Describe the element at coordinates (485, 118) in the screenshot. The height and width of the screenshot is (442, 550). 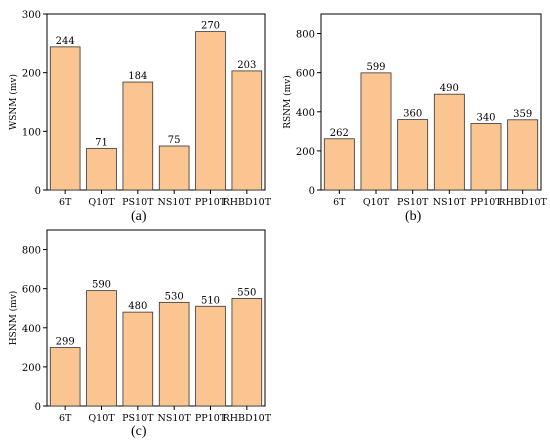
I see `bar-value-label: 340` at that location.